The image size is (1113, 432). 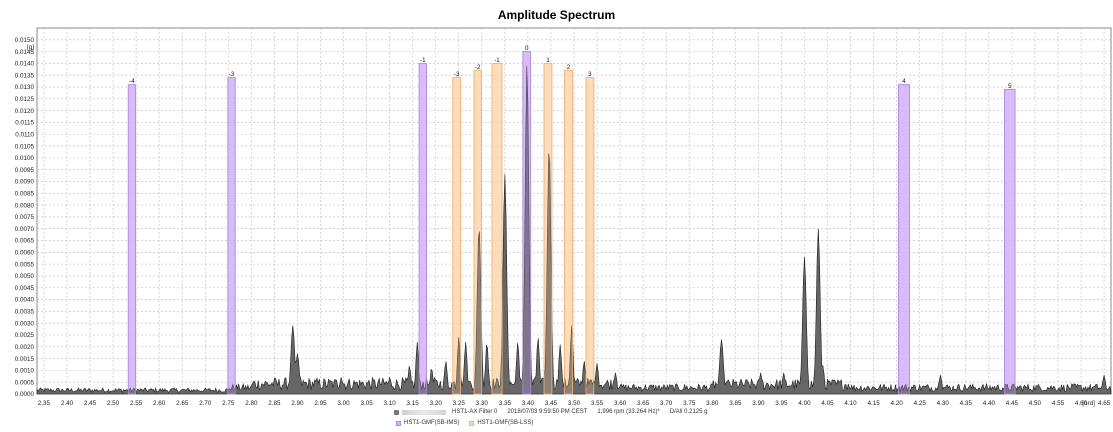 What do you see at coordinates (90, 403) in the screenshot?
I see `x-tick-label: 2.45` at bounding box center [90, 403].